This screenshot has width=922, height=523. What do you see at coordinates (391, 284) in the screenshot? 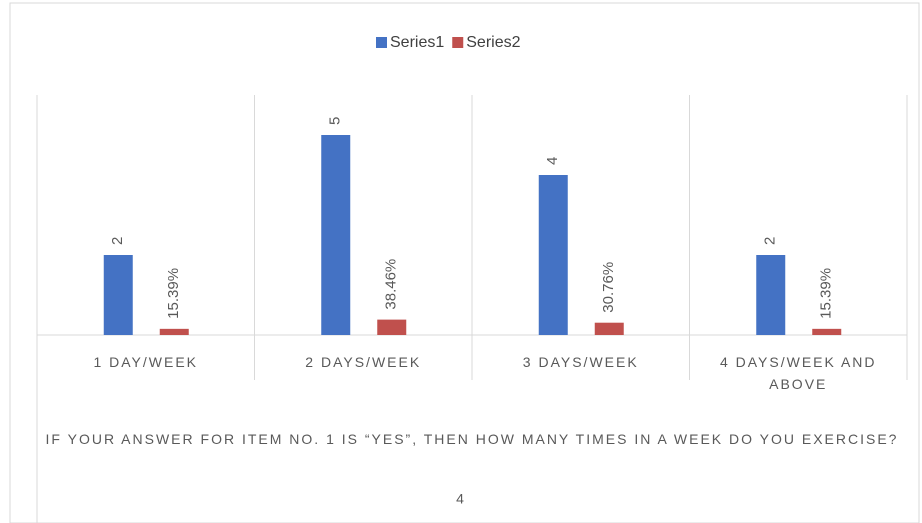
I see `data-label: 38.46%` at bounding box center [391, 284].